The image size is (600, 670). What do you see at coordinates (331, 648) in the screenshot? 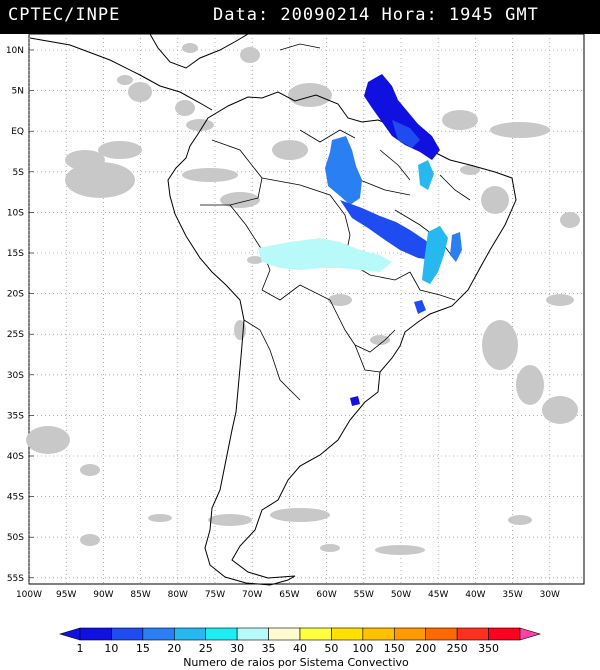
I see `colorbar-label: 50` at bounding box center [331, 648].